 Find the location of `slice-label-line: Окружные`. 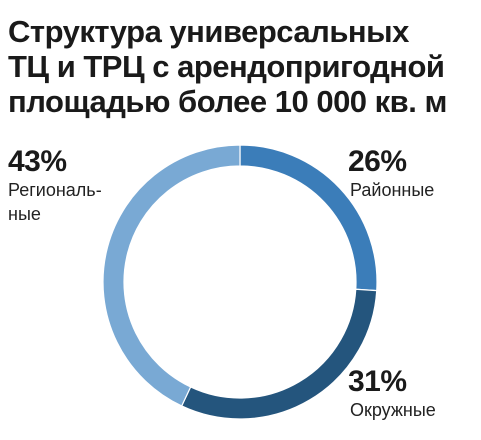

slice-label-line: Окружные is located at coordinates (393, 410).